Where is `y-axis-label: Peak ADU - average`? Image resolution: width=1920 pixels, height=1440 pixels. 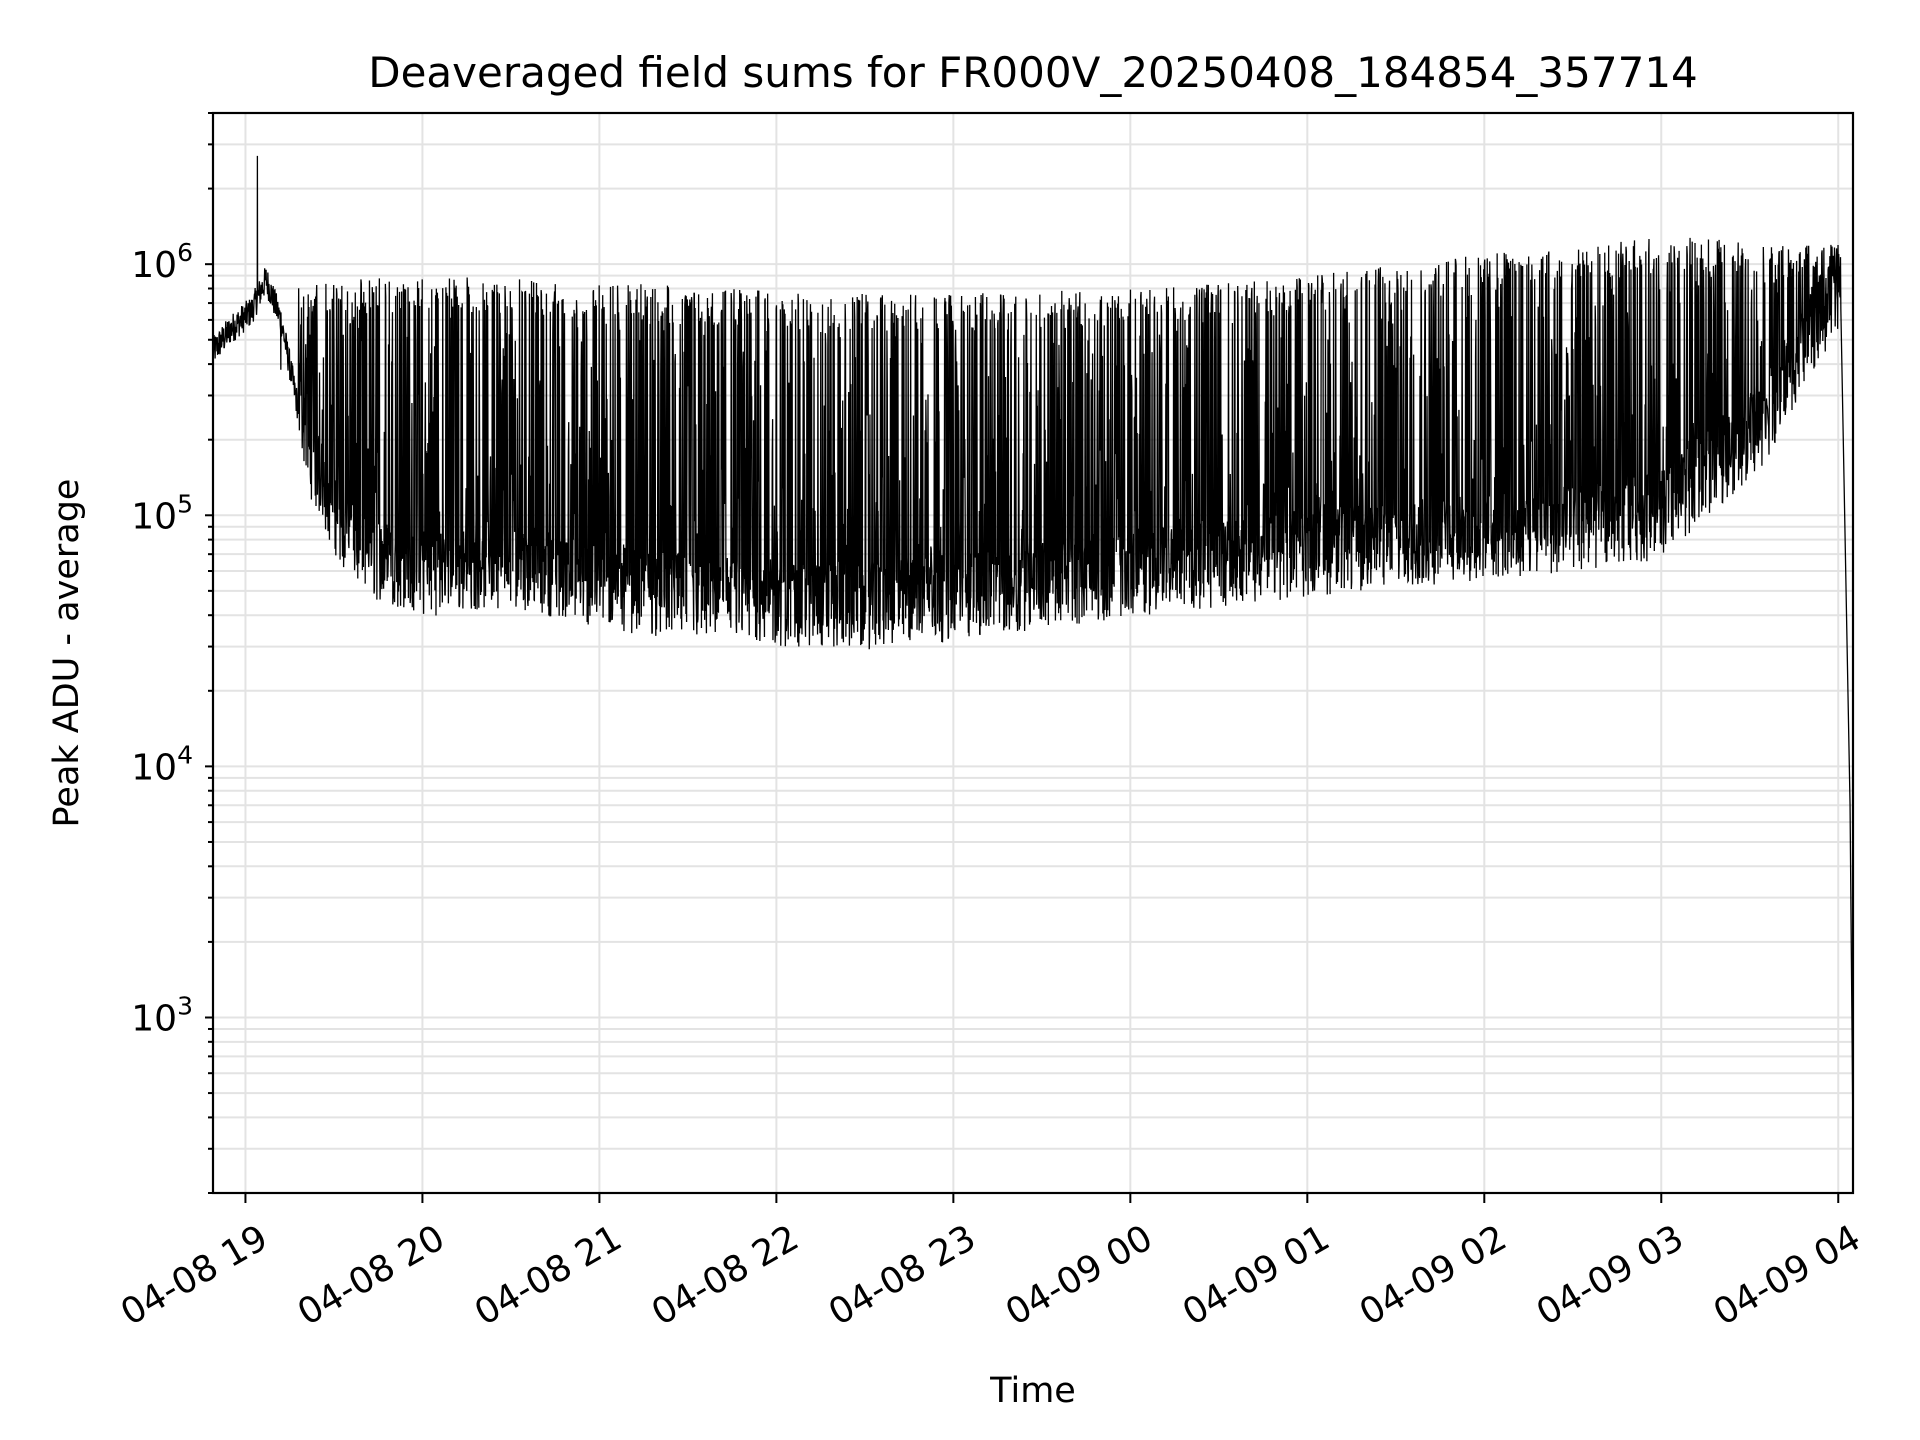
y-axis-label: Peak ADU - average is located at coordinates (67, 653).